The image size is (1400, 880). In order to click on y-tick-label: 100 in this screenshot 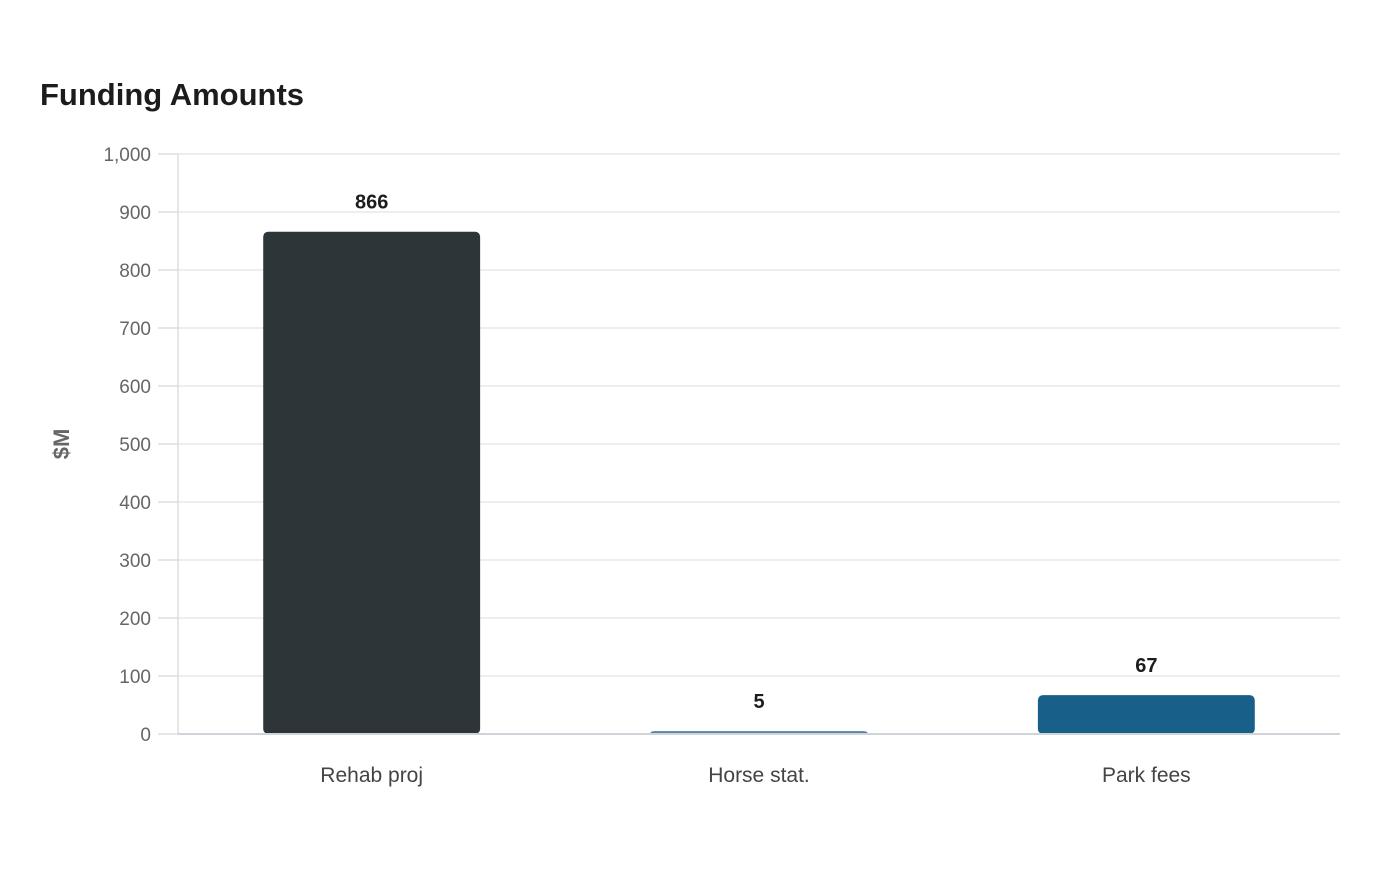, I will do `click(135, 677)`.